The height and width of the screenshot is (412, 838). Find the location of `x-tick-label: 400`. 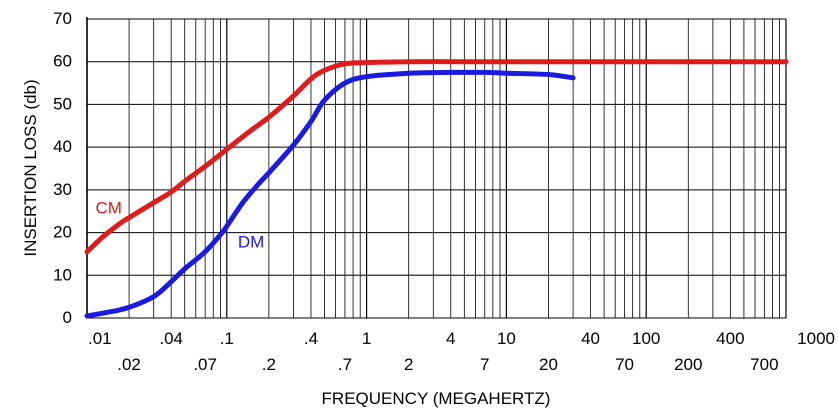

x-tick-label: 400 is located at coordinates (730, 338).